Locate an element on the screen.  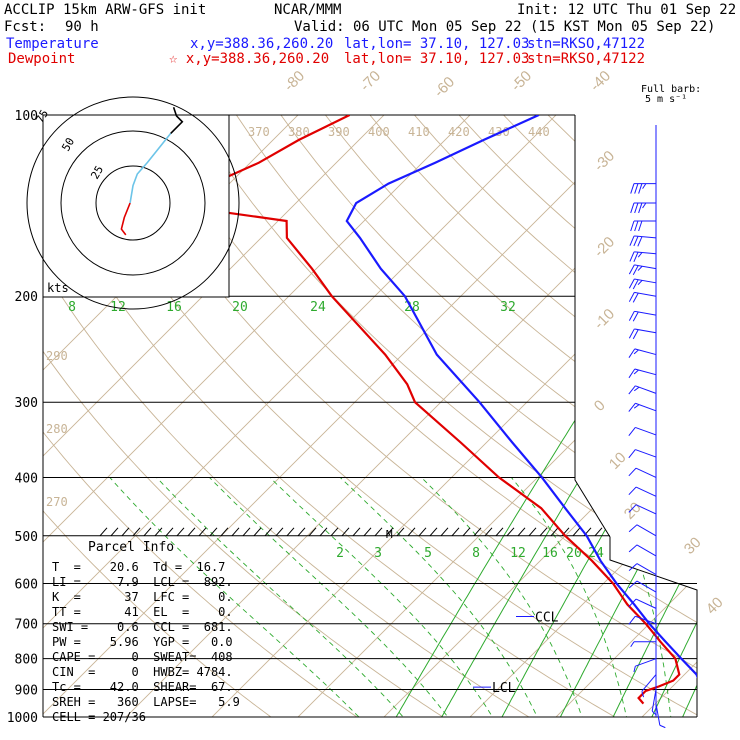
isotherm-label: -30 is located at coordinates (604, 160).